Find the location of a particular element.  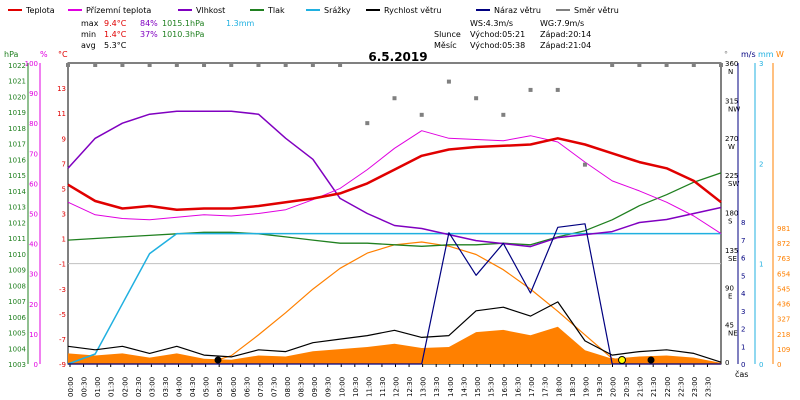

stats-avg-label: avg is located at coordinates (88, 45).